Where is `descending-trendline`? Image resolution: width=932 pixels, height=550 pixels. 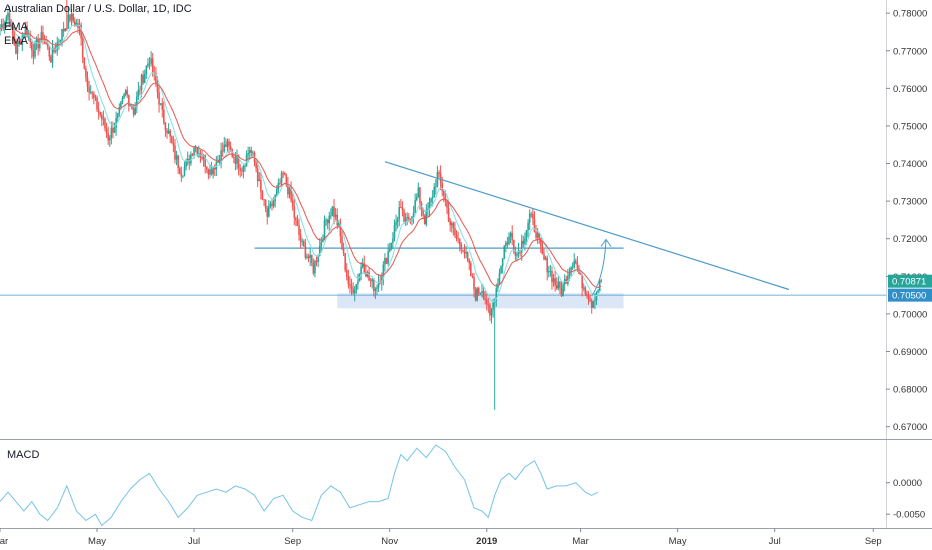 descending-trendline is located at coordinates (587, 226).